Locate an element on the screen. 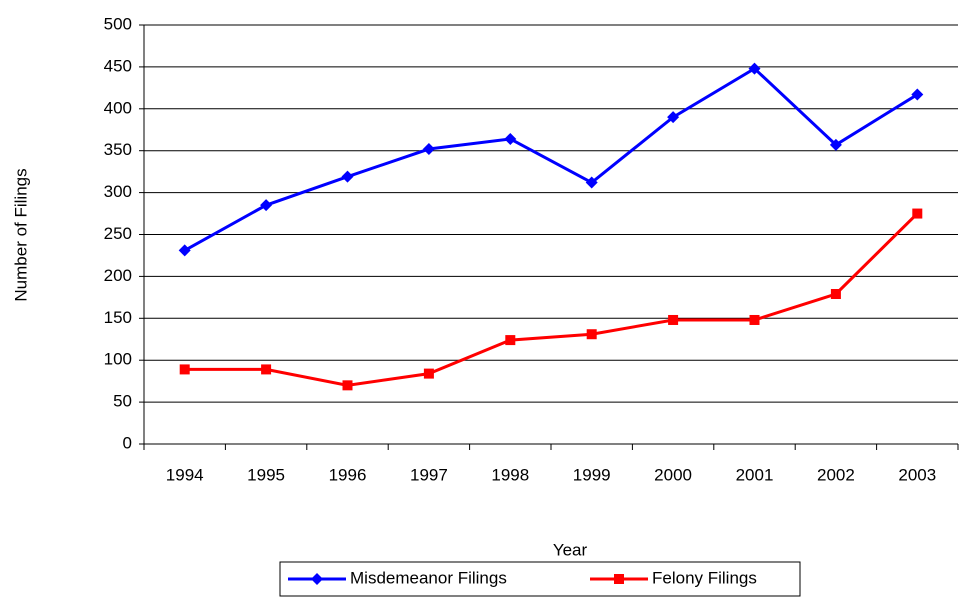 The image size is (960, 598). x-tick-label: 1994 is located at coordinates (185, 474).